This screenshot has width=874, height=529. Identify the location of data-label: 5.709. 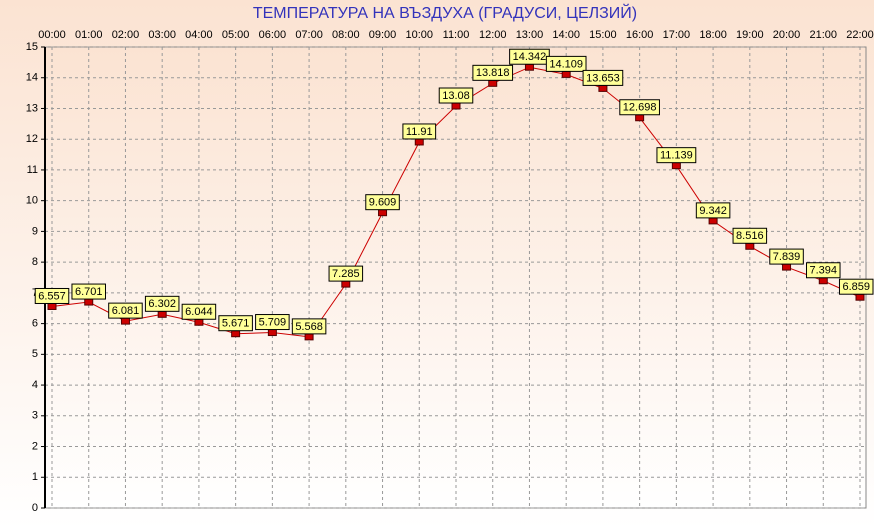
(272, 322).